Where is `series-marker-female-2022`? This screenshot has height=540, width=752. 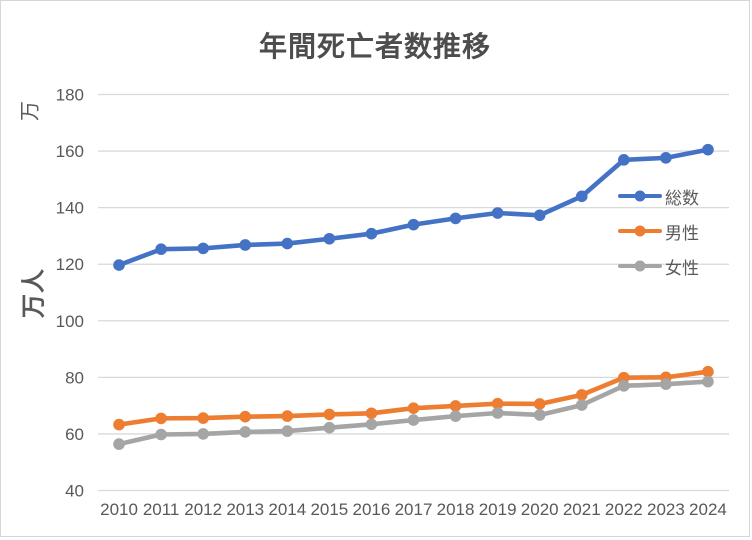
series-marker-female-2022 is located at coordinates (624, 386).